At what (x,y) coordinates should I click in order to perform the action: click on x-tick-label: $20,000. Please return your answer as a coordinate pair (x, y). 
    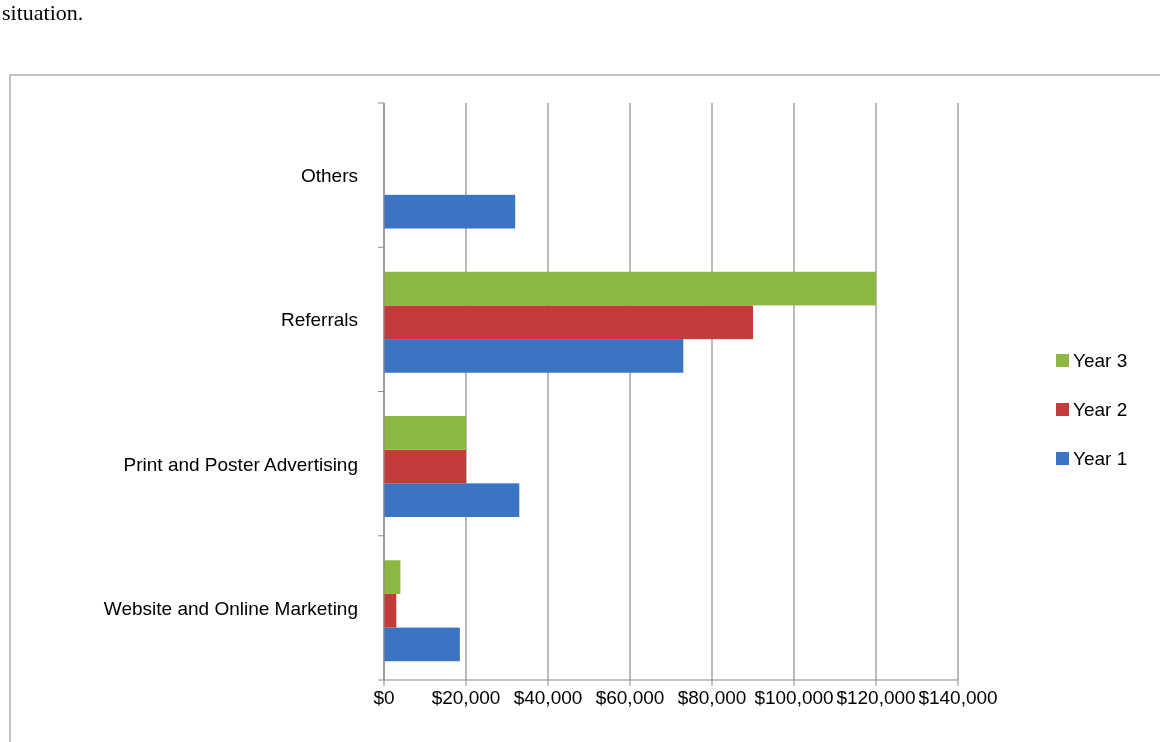
    Looking at the image, I should click on (466, 697).